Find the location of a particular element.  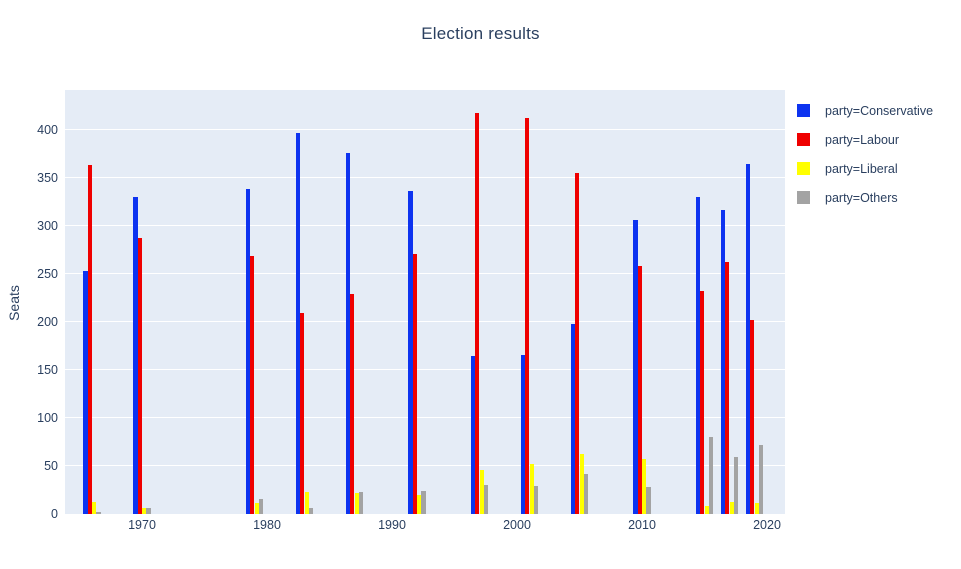

chart-title: Election results is located at coordinates (480, 33).